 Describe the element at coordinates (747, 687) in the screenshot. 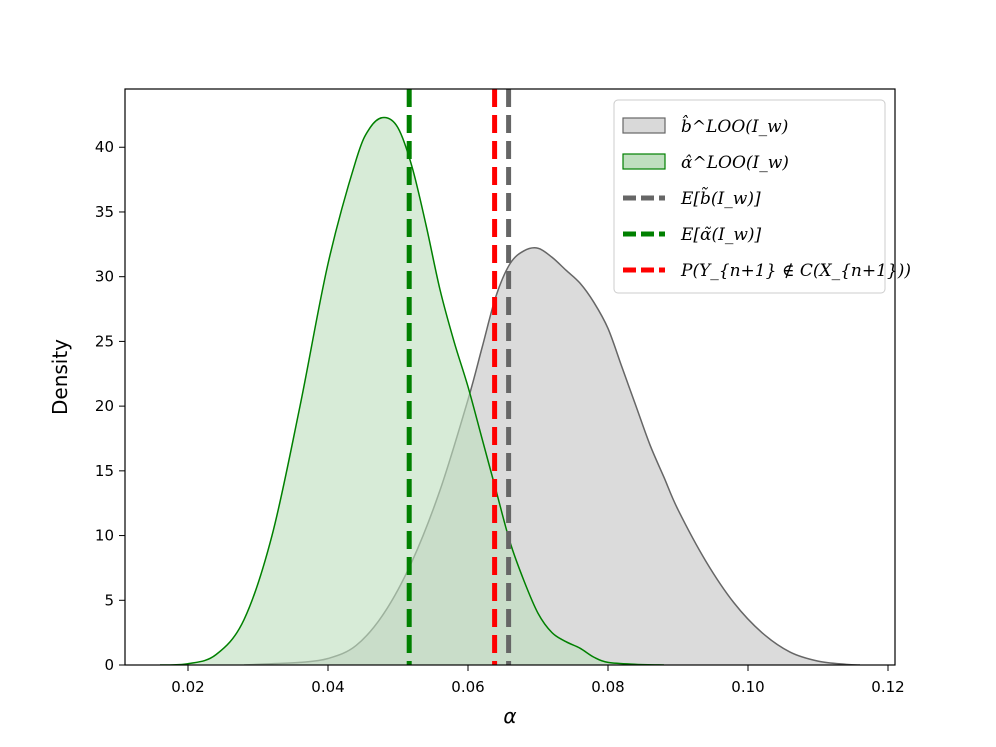

I see `x-tick-label: 0.10` at that location.